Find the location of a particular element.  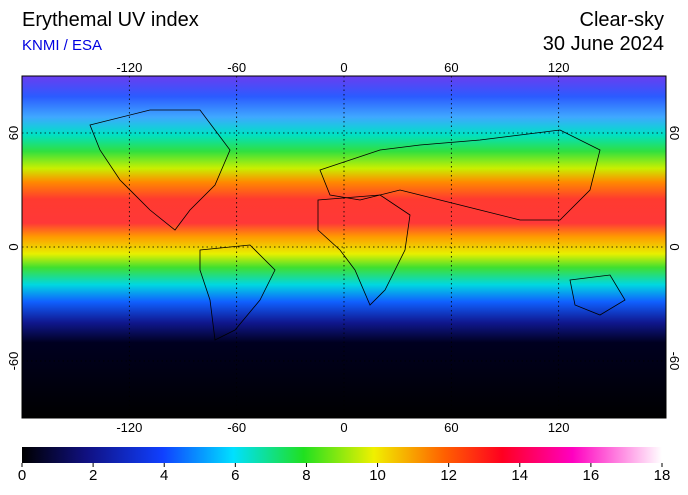

colorbar is located at coordinates (342, 455).